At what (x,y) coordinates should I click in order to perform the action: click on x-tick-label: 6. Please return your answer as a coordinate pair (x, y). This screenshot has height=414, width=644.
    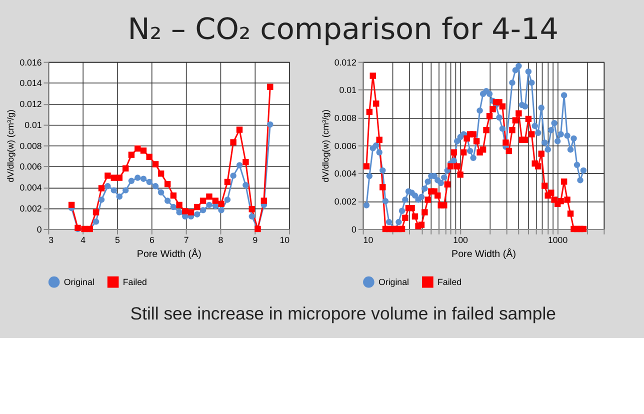
    Looking at the image, I should click on (151, 240).